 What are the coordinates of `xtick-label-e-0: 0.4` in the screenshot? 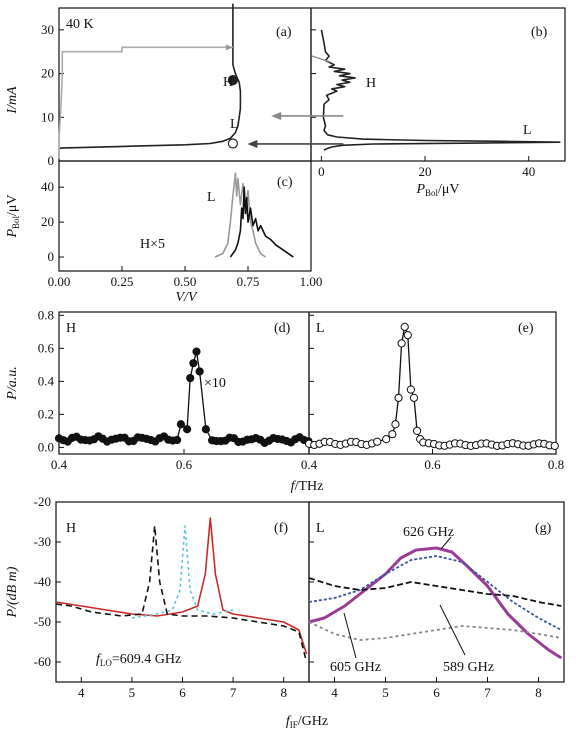 It's located at (309, 464).